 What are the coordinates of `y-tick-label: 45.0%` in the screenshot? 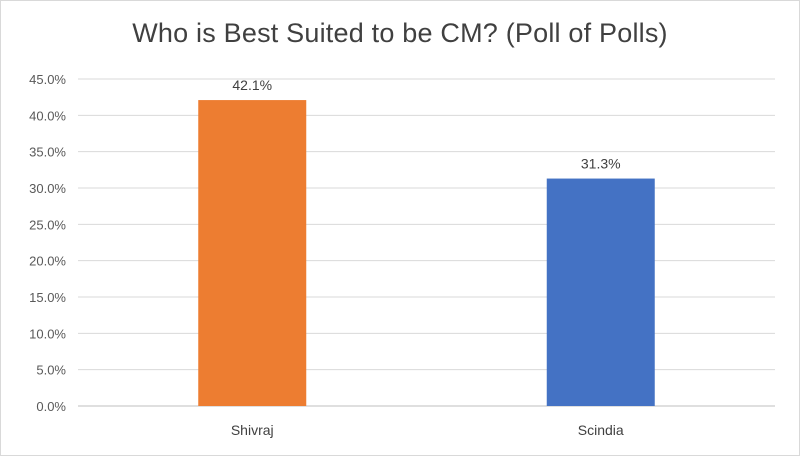 It's located at (47, 79).